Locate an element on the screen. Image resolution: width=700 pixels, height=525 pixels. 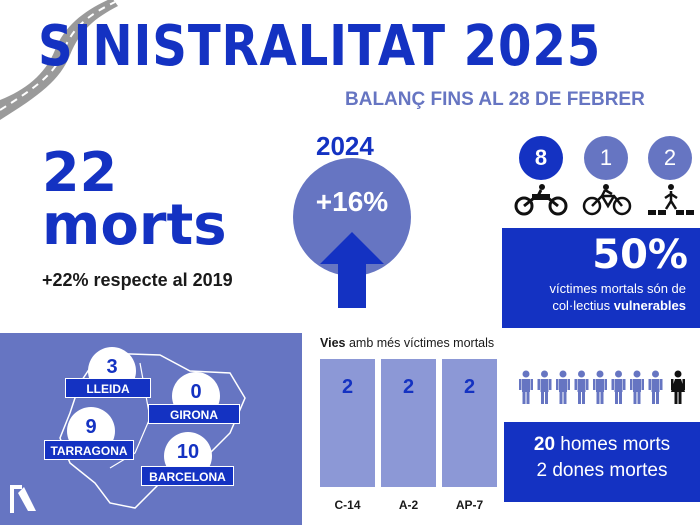
roads-title-rest: amb més víctimes mortals is located at coordinates (421, 343).